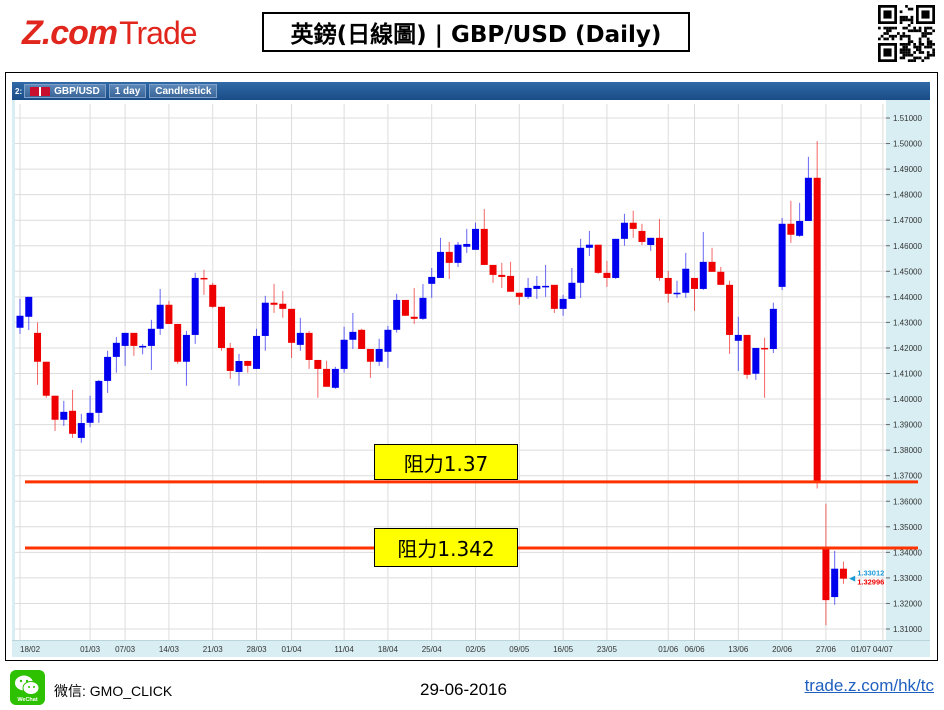  Describe the element at coordinates (907, 552) in the screenshot. I see `y-tick-label: 1.34000` at that location.